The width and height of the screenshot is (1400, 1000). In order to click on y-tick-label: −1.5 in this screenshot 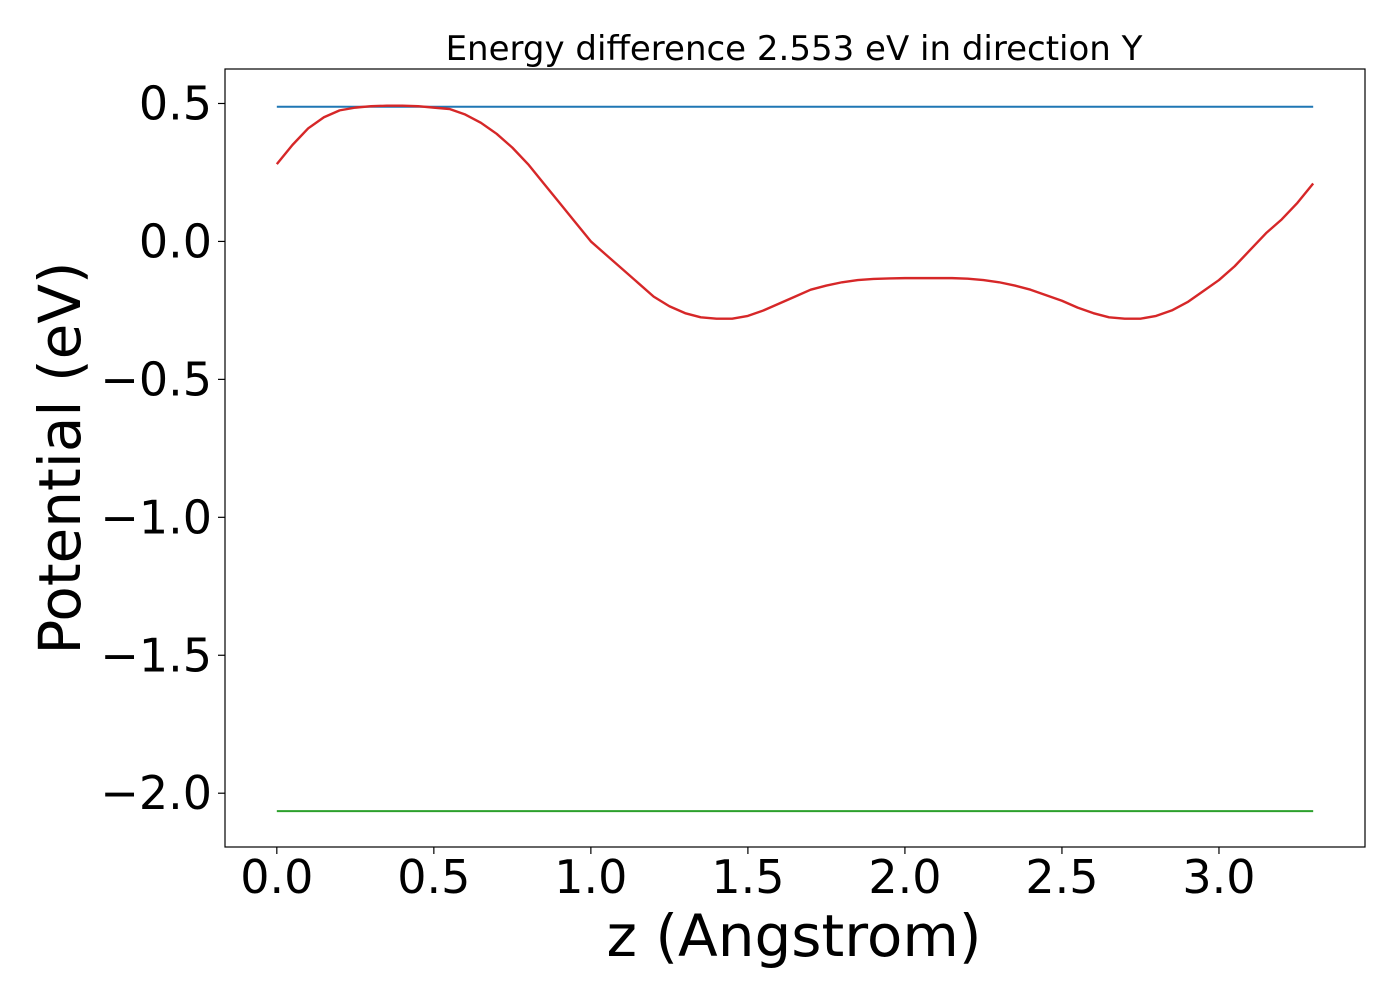, I will do `click(156, 655)`.